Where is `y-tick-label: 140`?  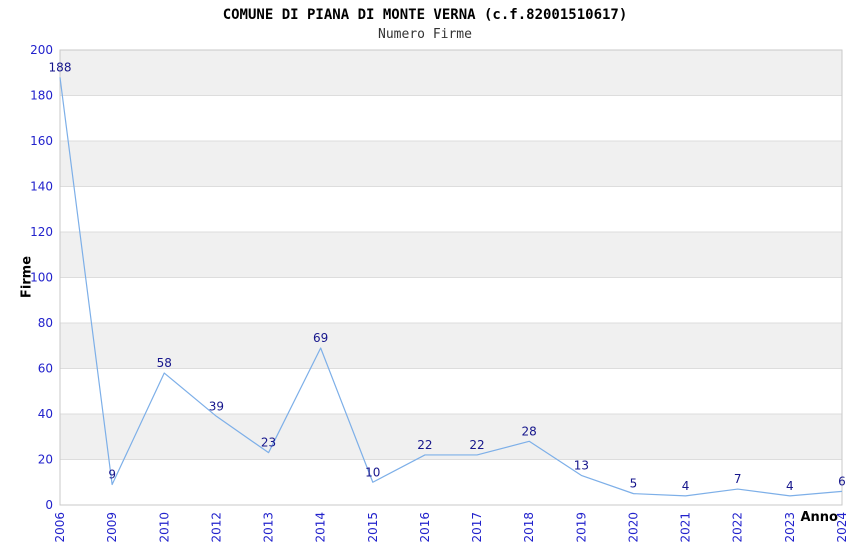 y-tick-label: 140 is located at coordinates (41, 187).